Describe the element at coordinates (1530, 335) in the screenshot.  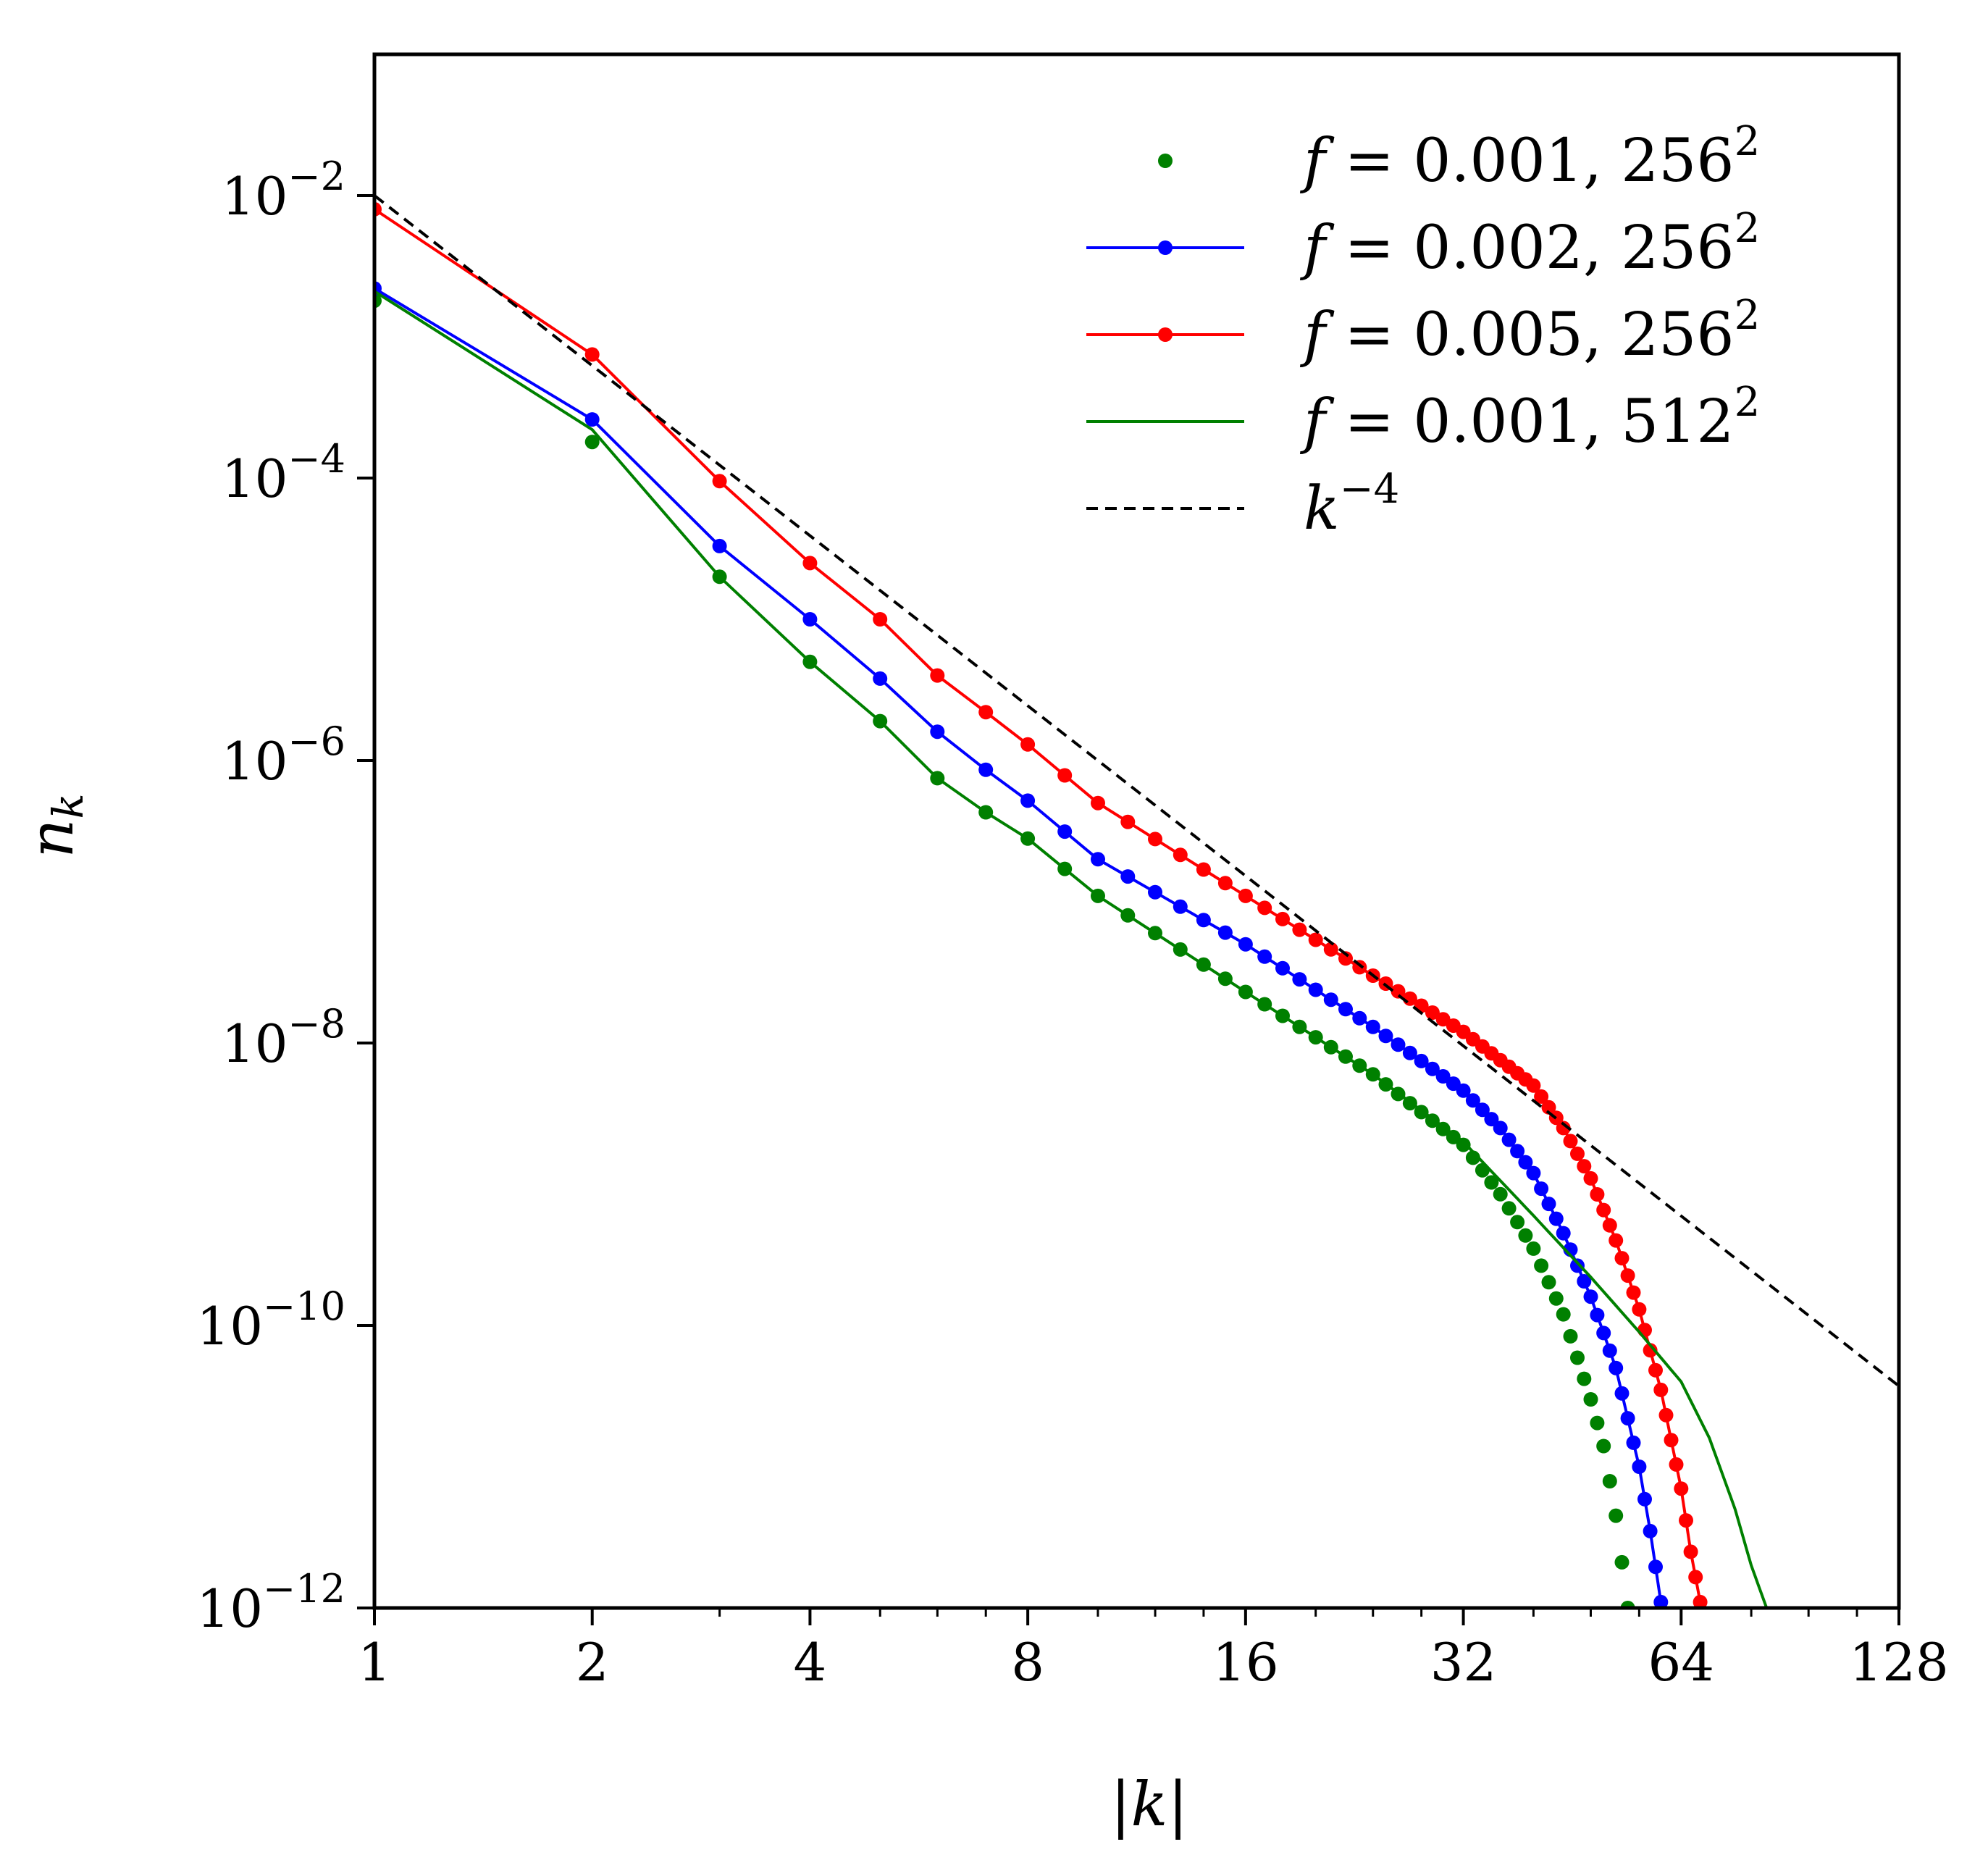
I see `legend-label-rest: = 0.005, 256` at that location.